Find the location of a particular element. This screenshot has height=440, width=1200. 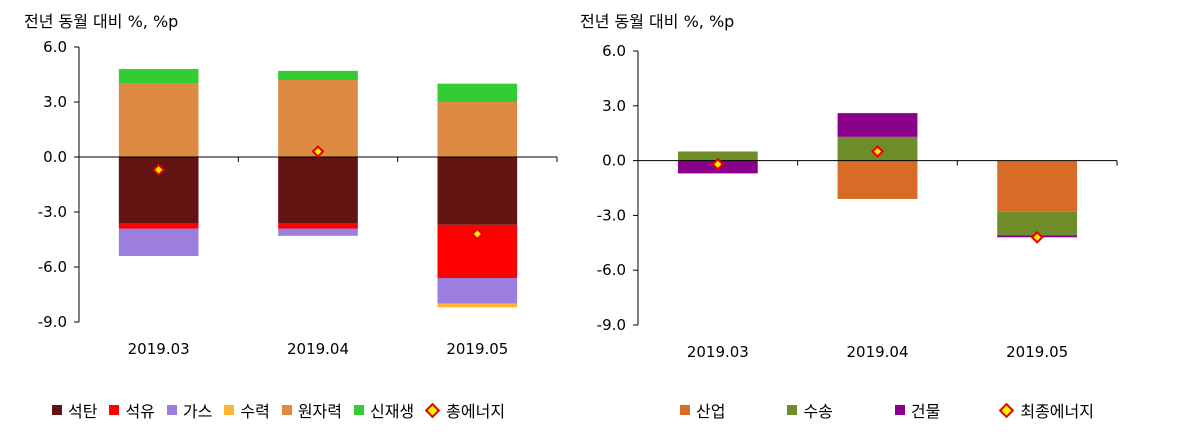

legend-item: 수력 is located at coordinates (247, 410).